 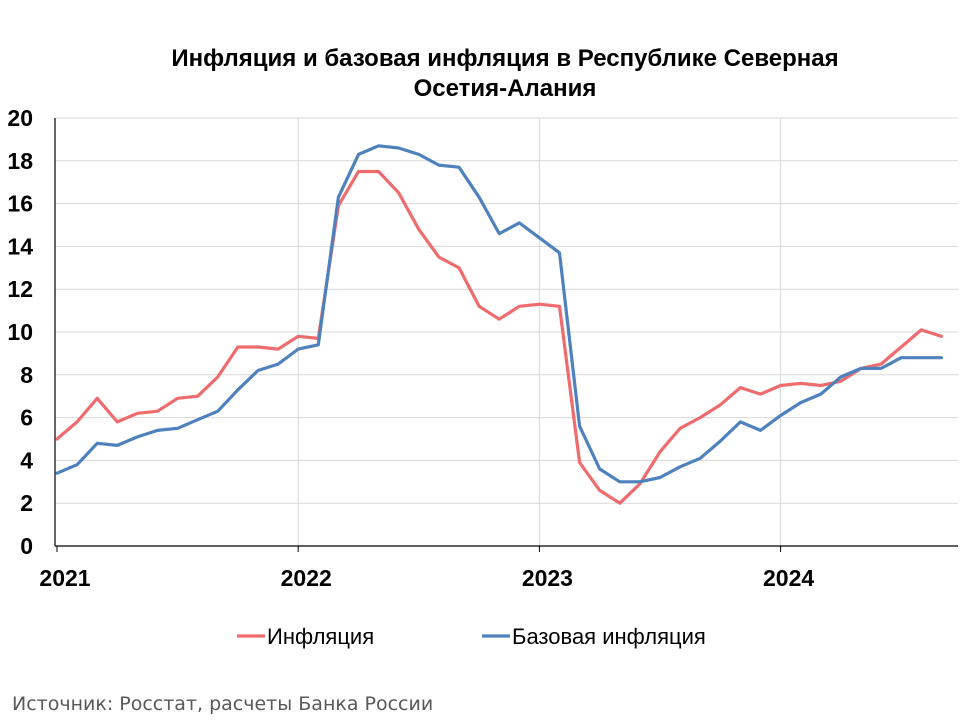 I want to click on y-axis-tick-labels: 0 2 4 6 8 10 12 14 16 18 20, so click(x=20, y=332).